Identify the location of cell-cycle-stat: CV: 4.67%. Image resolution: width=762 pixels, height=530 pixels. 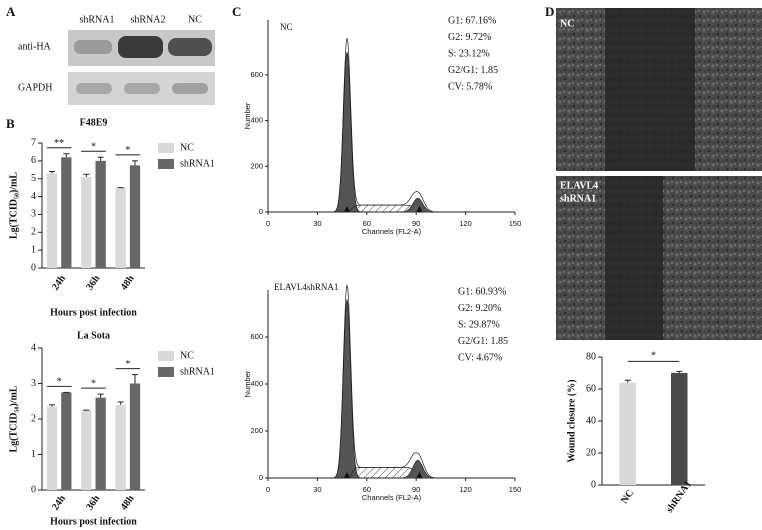
(480, 357).